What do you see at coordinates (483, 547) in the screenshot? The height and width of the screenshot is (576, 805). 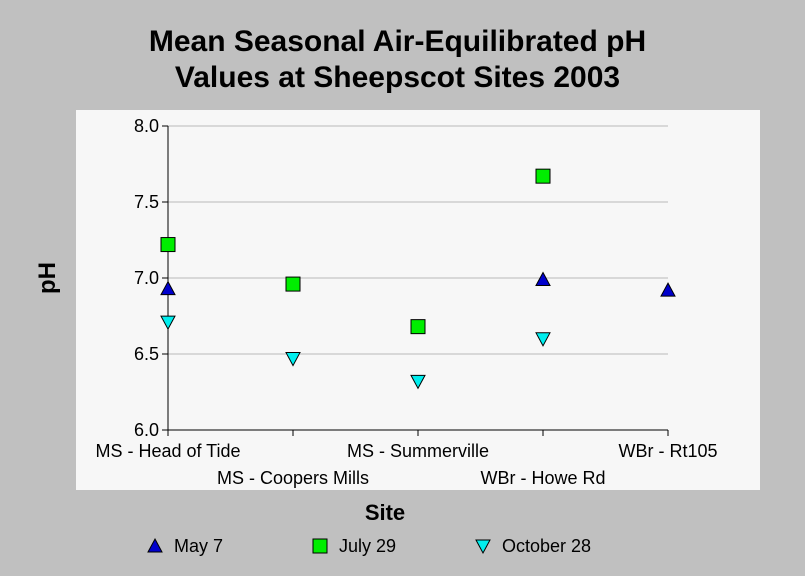 I see `legend-marker-october` at bounding box center [483, 547].